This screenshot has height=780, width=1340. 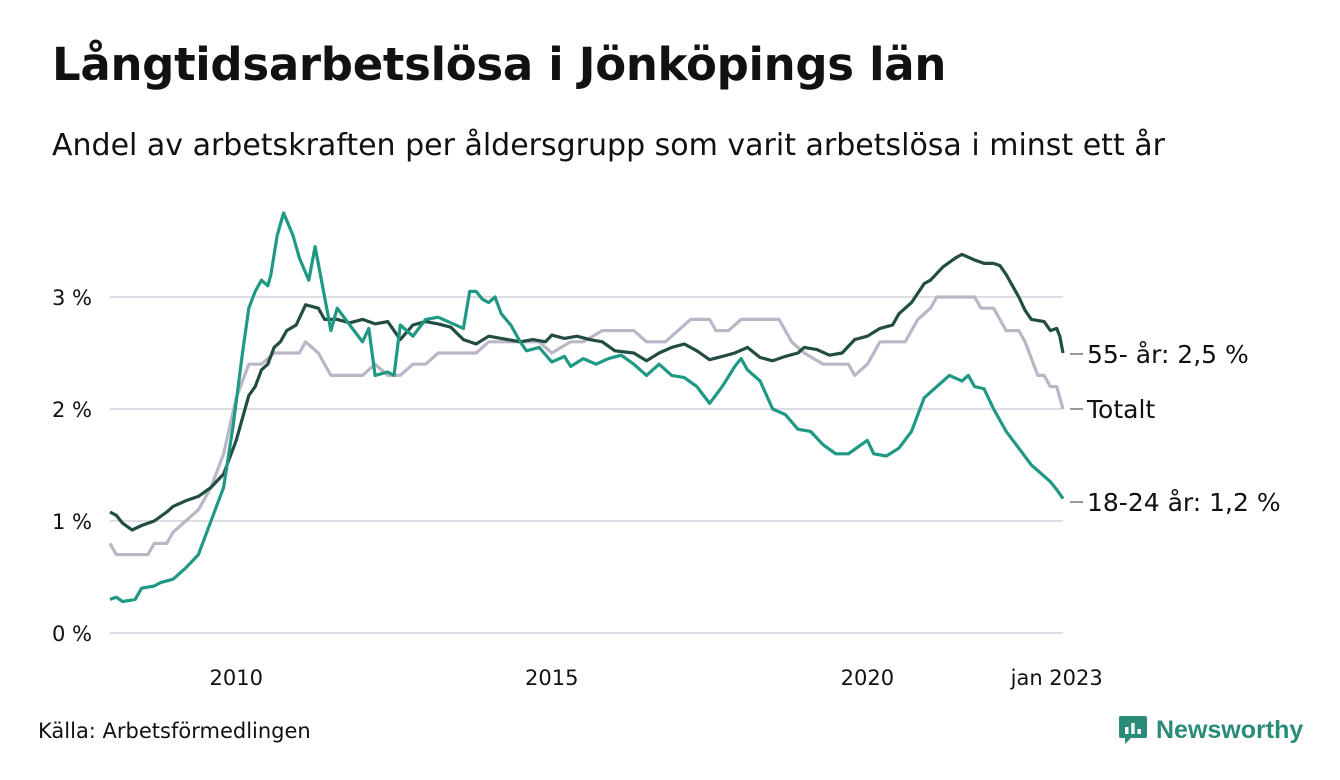 What do you see at coordinates (72, 410) in the screenshot?
I see `y-tick-label: 2 %` at bounding box center [72, 410].